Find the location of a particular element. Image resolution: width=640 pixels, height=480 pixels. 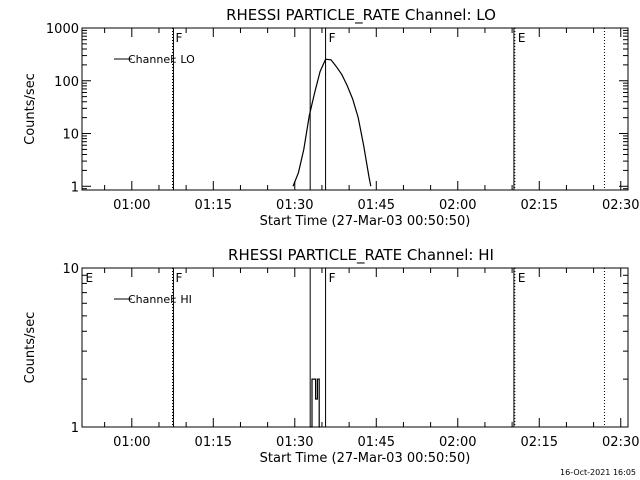

chart-title: RHESSI PARTICLE_RATE Channel: LO is located at coordinates (361, 15).